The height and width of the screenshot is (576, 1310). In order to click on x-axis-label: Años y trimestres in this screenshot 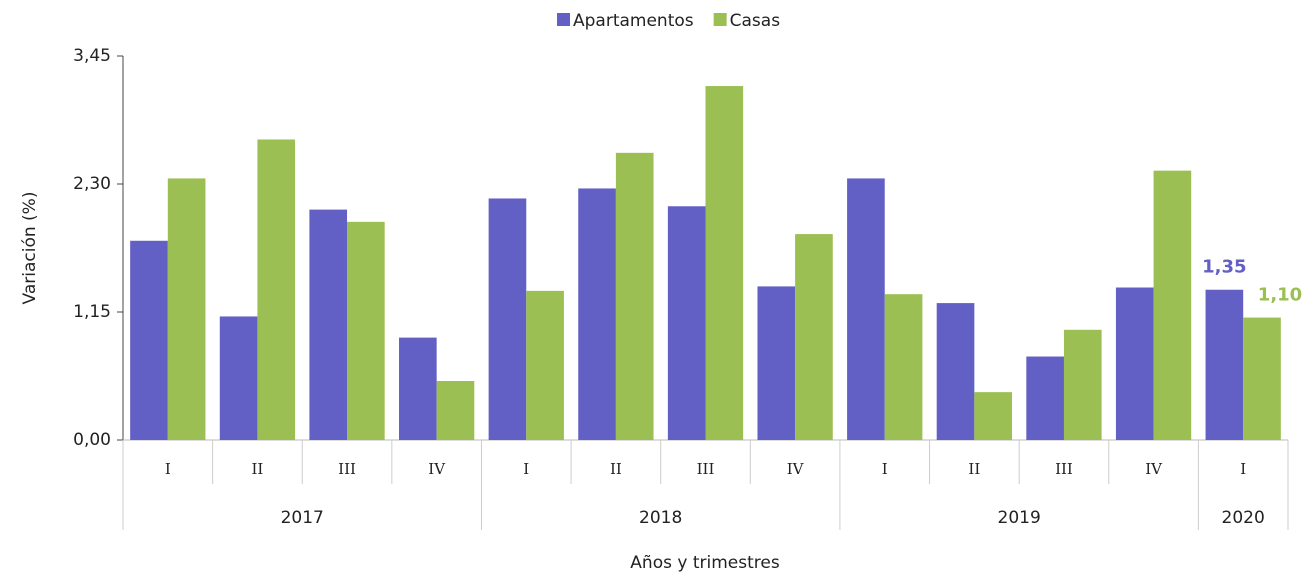, I will do `click(705, 563)`.